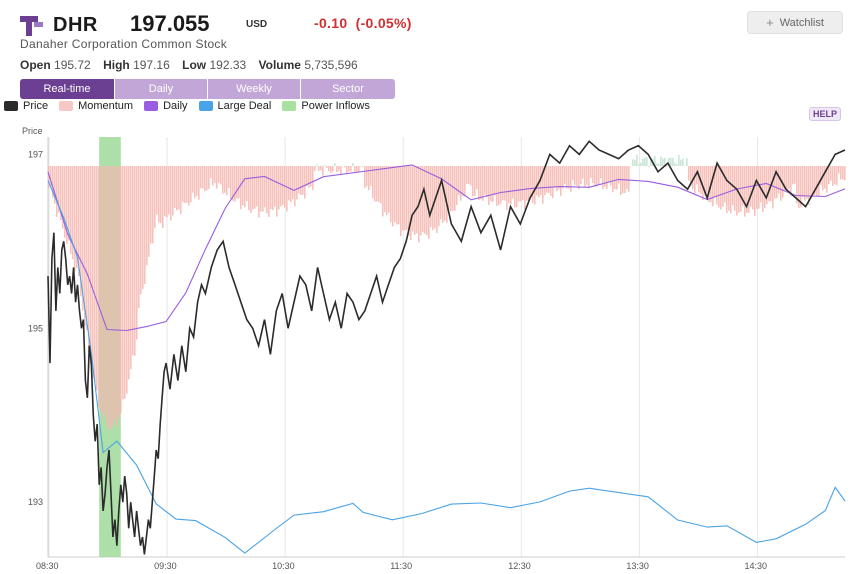 This screenshot has width=861, height=574. What do you see at coordinates (35, 154) in the screenshot?
I see `y-tick-label: 197` at bounding box center [35, 154].